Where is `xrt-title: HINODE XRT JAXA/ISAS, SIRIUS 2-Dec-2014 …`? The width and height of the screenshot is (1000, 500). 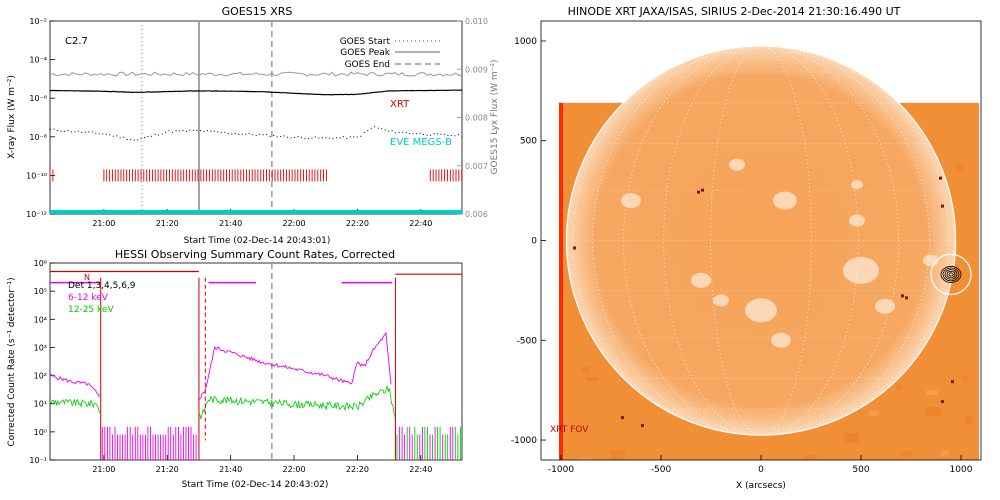
xrt-title: HINODE XRT JAXA/ISAS, SIRIUS 2-Dec-2014 … is located at coordinates (734, 11).